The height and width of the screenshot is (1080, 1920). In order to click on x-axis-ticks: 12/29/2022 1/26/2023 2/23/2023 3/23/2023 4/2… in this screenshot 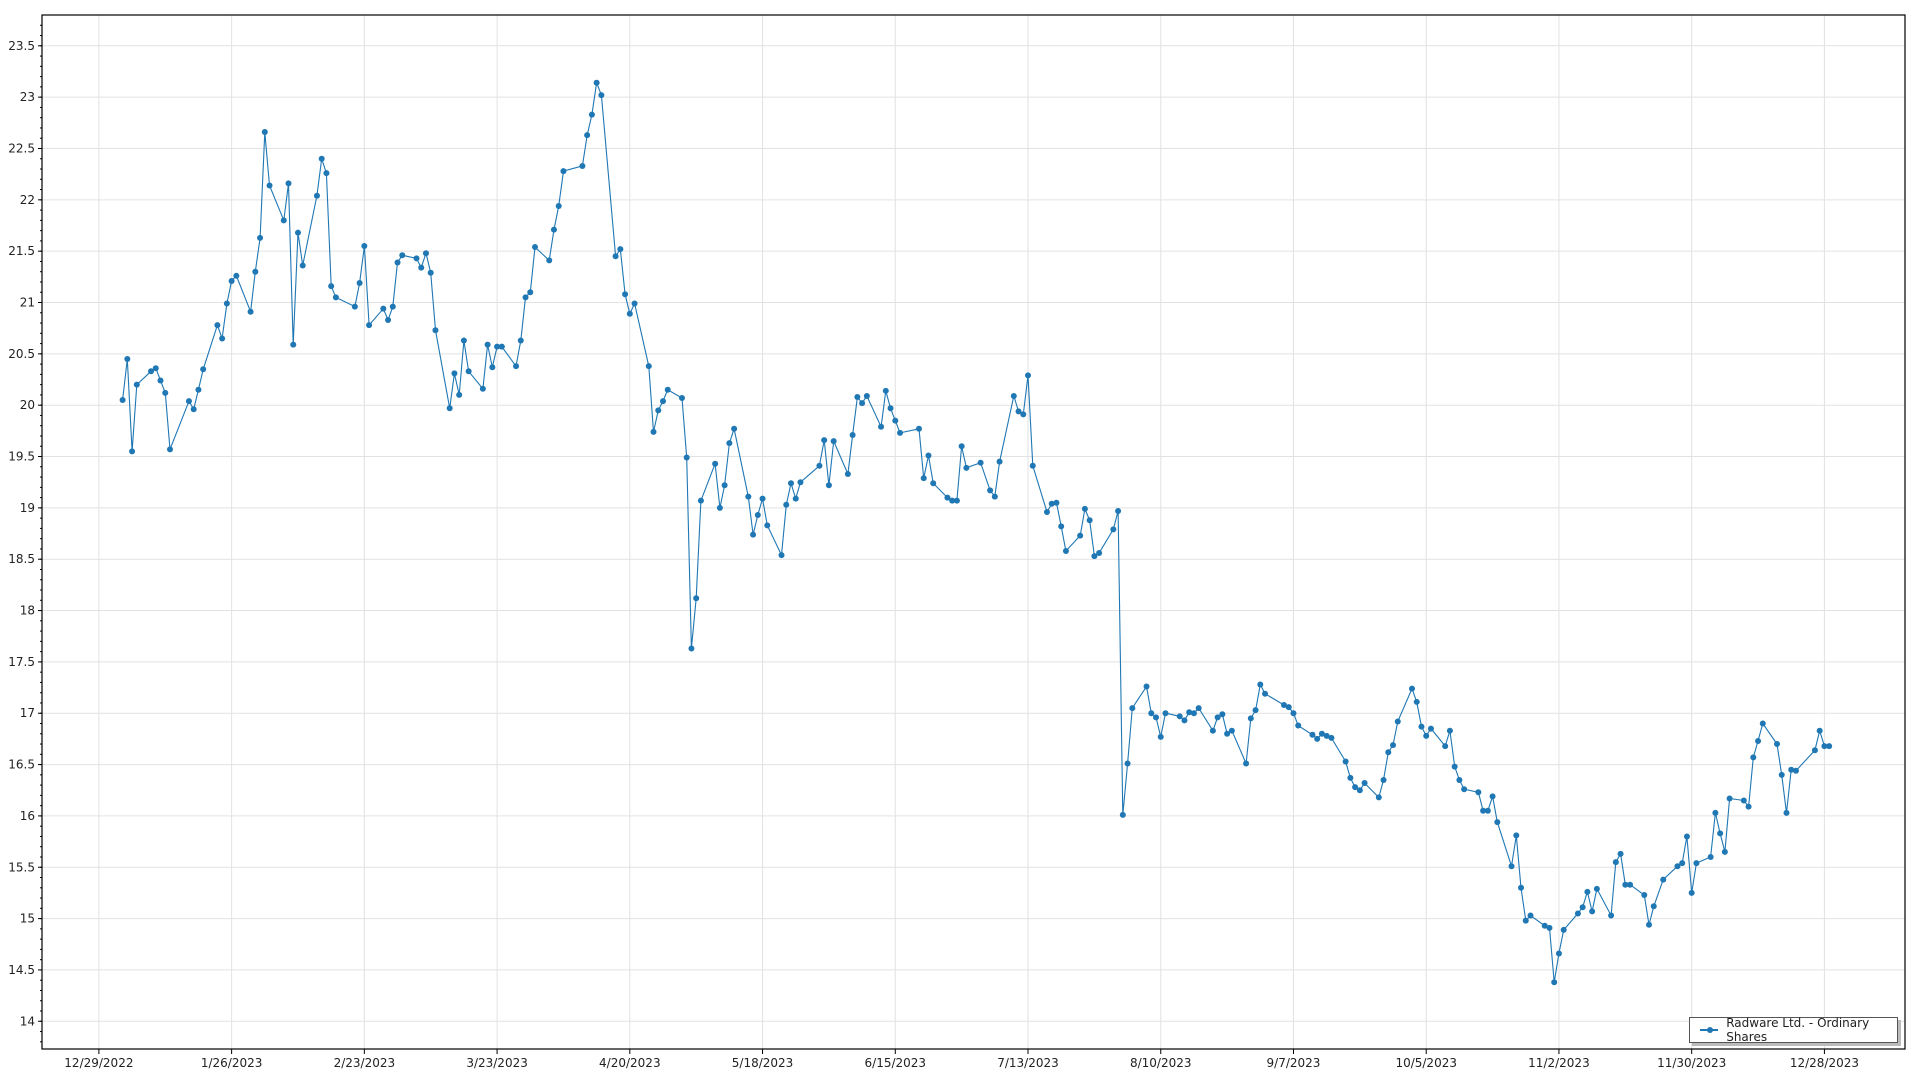, I will do `click(961, 1059)`.